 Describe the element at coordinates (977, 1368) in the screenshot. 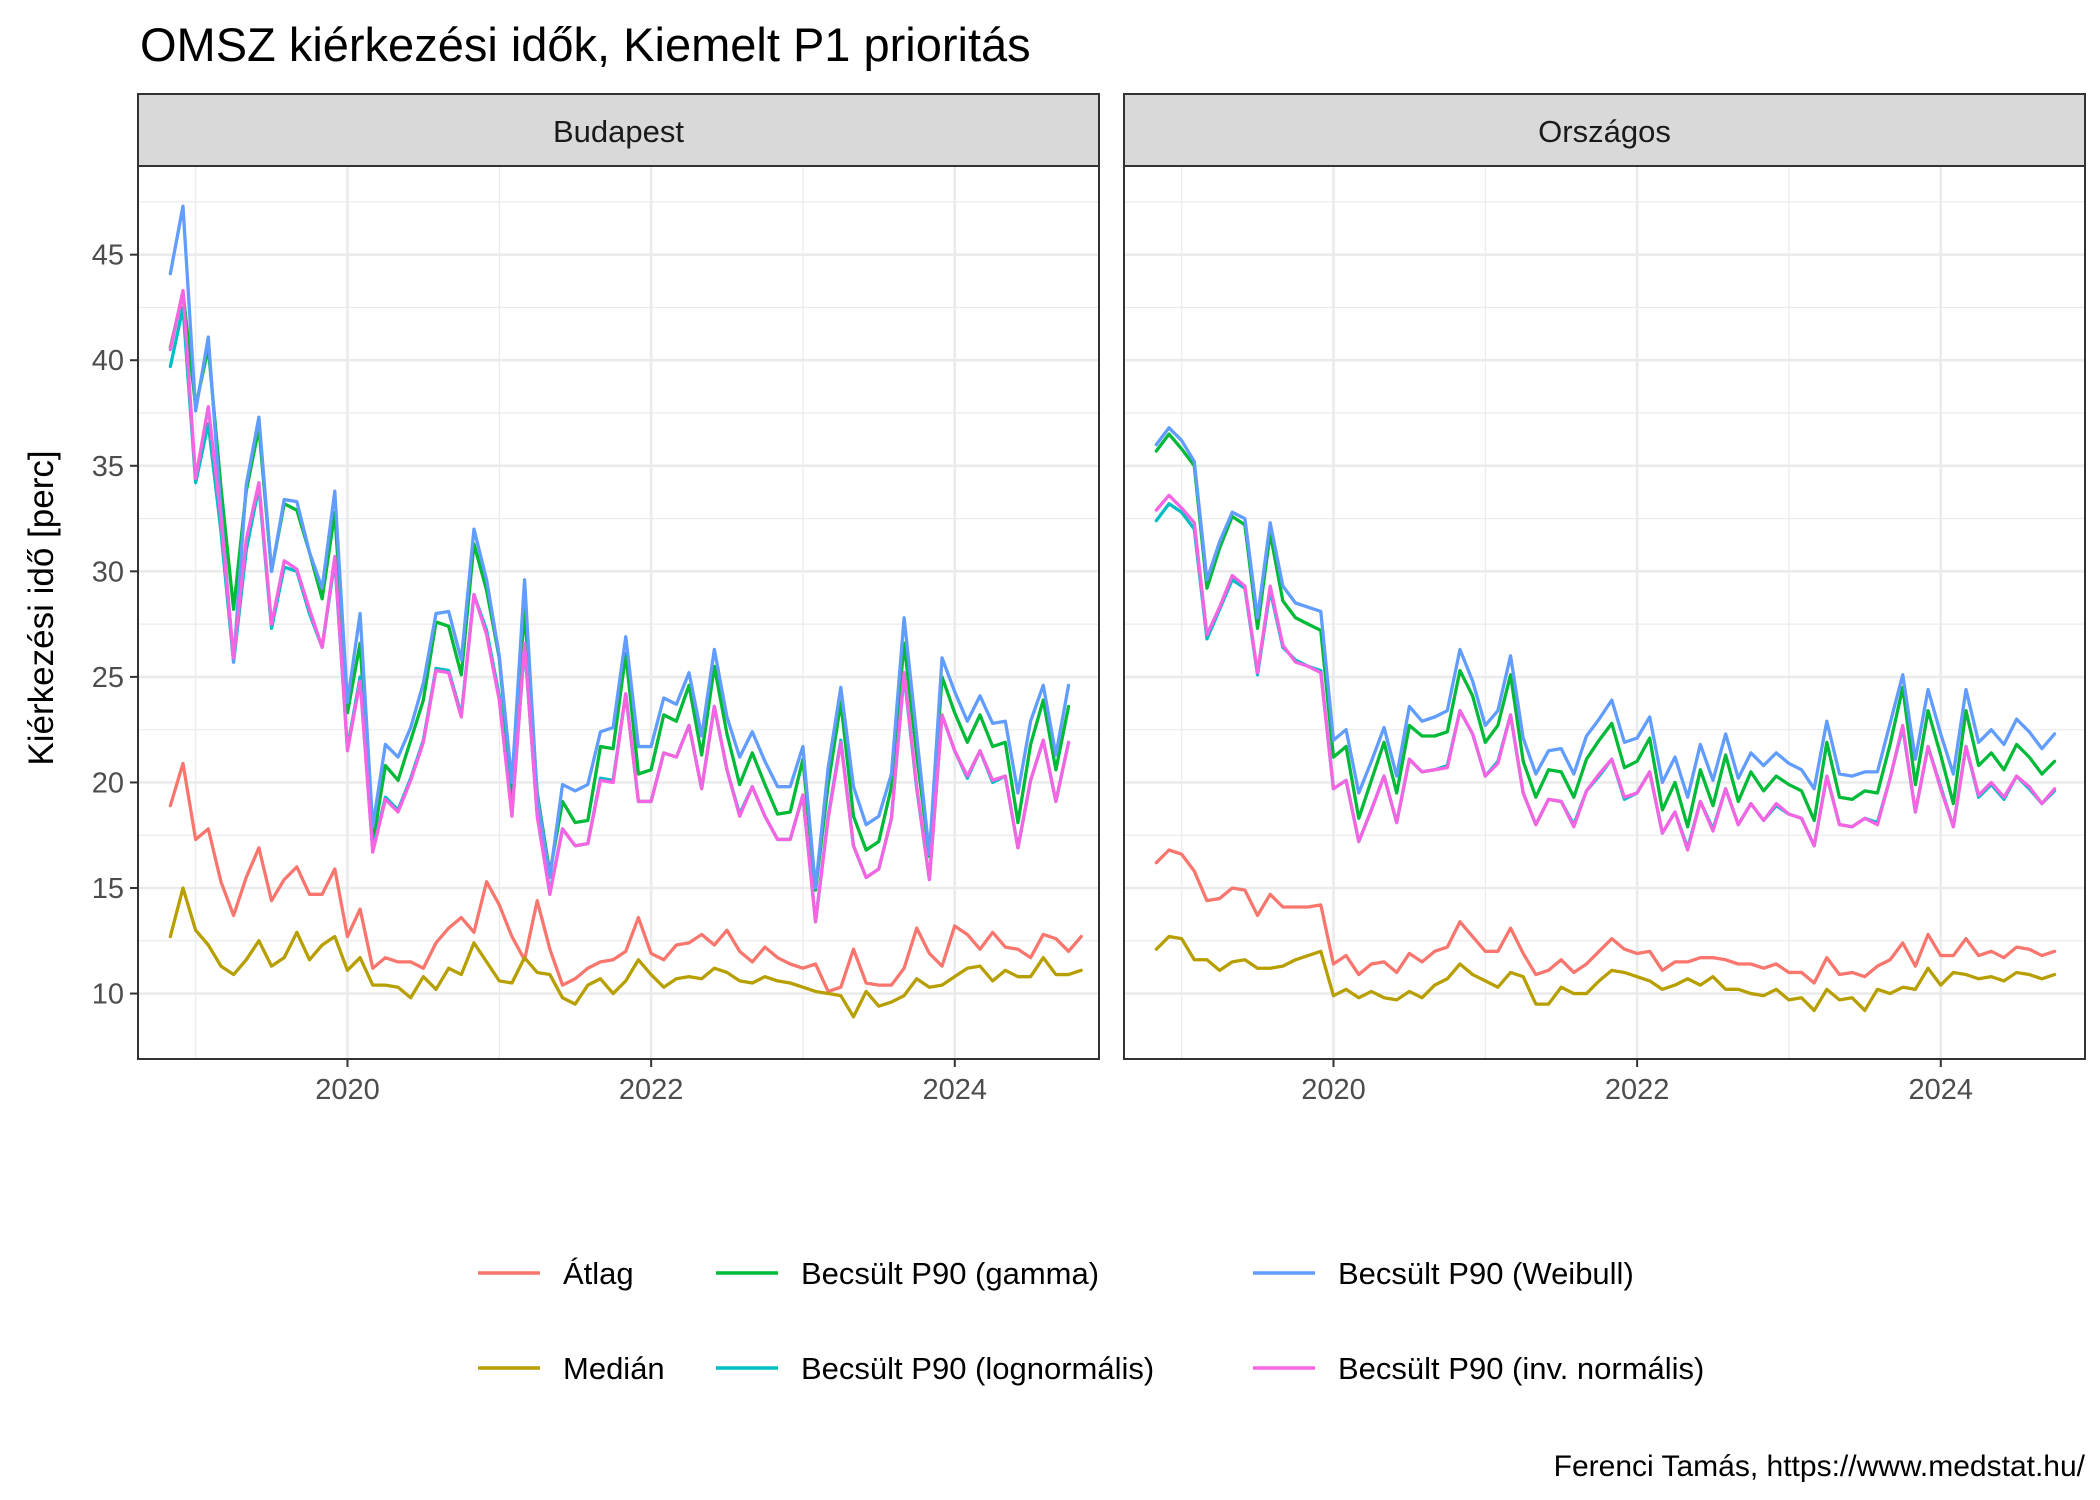

I see `legend-label: Becsült P90 (lognormális)` at that location.